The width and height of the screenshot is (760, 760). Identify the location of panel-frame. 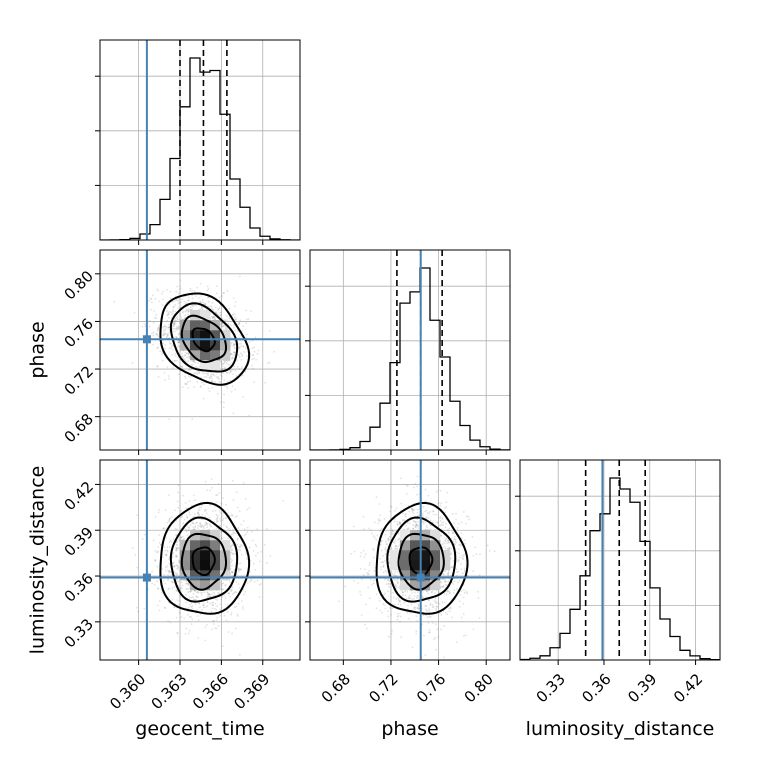
(200, 350).